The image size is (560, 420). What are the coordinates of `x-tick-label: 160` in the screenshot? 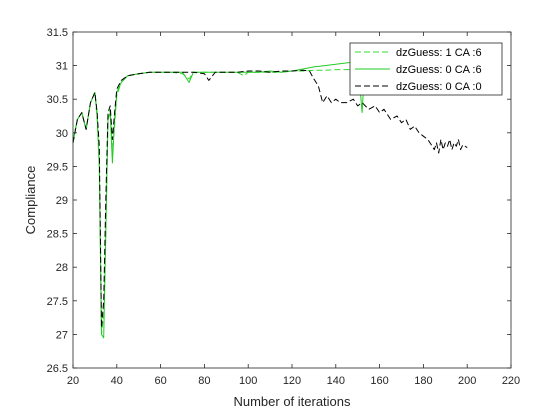 It's located at (379, 381).